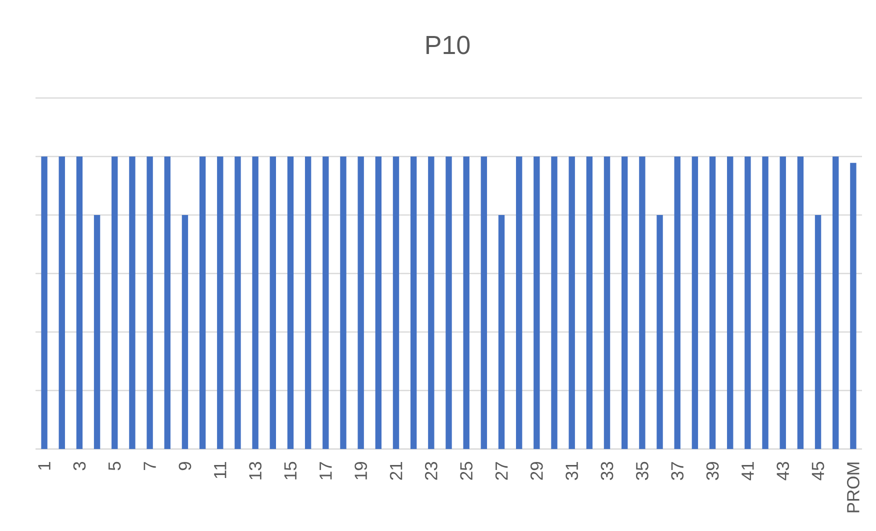 The height and width of the screenshot is (531, 876). I want to click on x-tick-label: 9, so click(185, 466).